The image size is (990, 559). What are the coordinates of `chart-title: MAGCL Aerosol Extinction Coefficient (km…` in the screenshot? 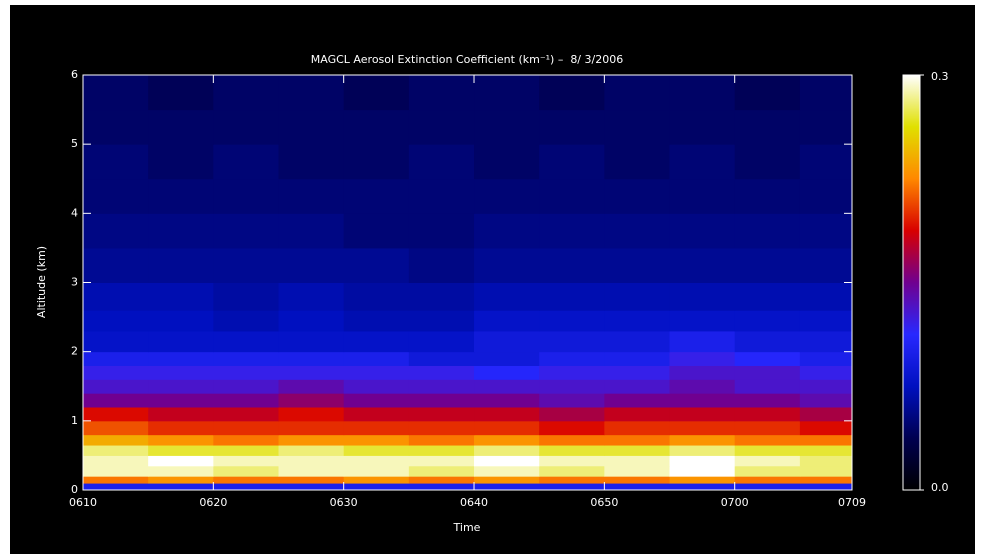 It's located at (467, 59).